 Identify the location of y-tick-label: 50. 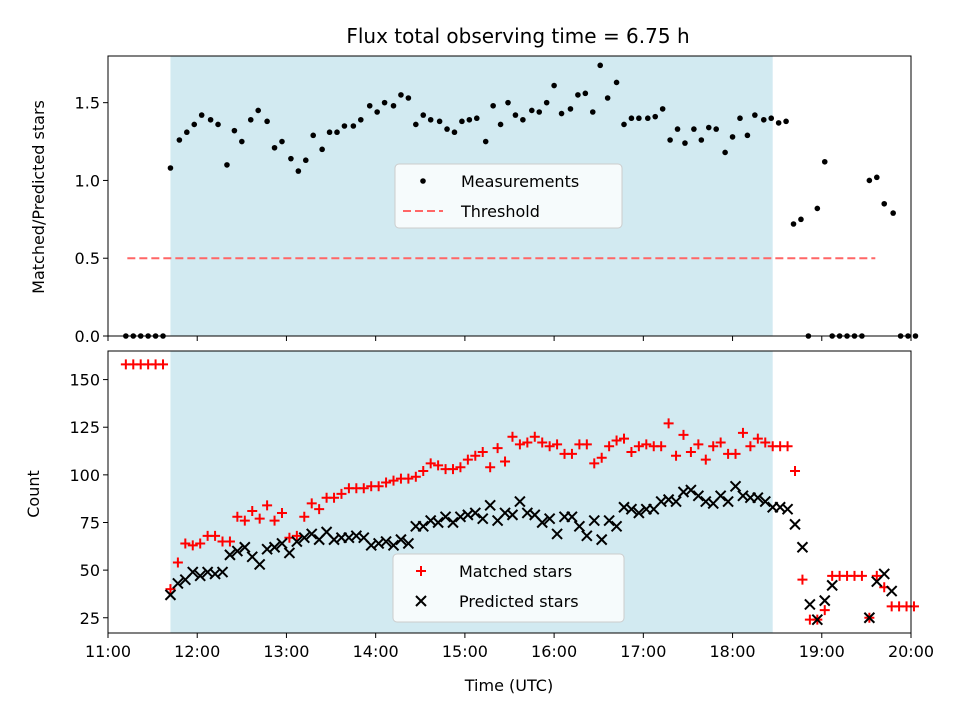
(90, 570).